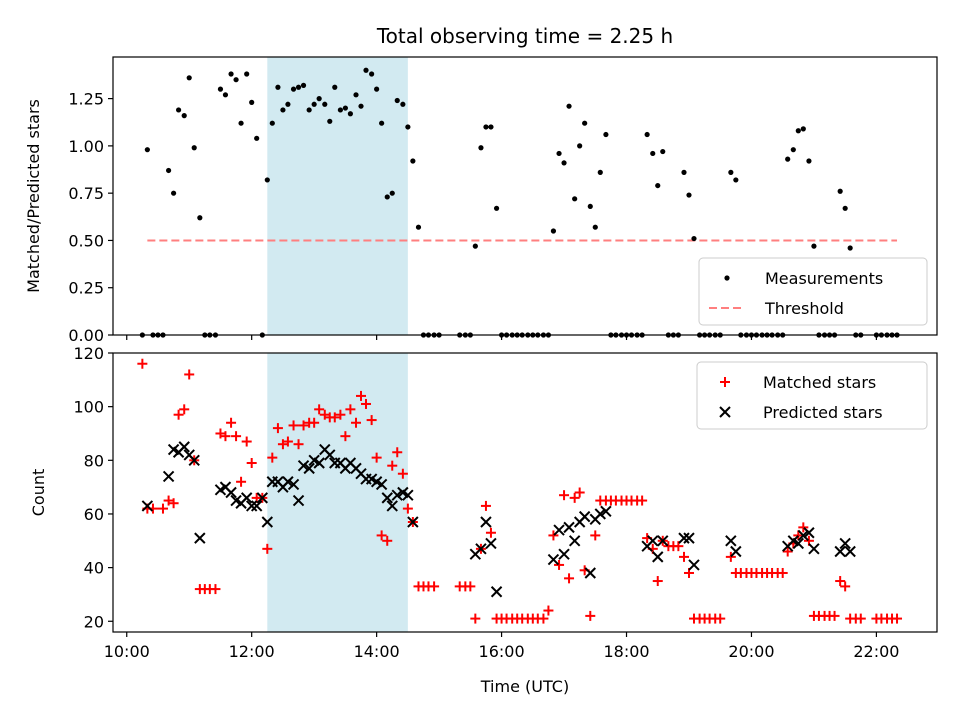 The image size is (960, 720). What do you see at coordinates (524, 686) in the screenshot?
I see `x-axis-label: Time (UTC)` at bounding box center [524, 686].